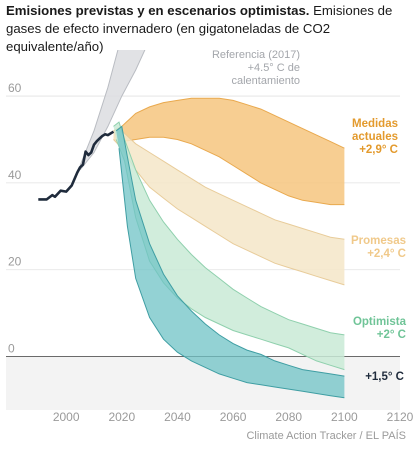 The width and height of the screenshot is (414, 451). I want to click on label-current-line: Medidas, so click(375, 124).